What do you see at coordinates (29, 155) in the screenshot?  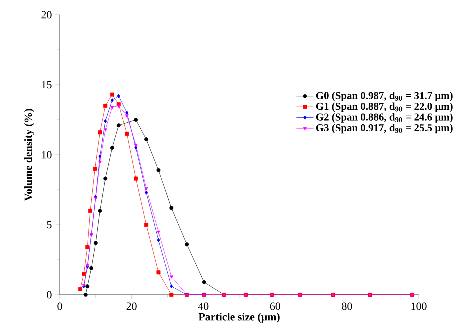 I see `y-axis-title: Volume density (%)` at bounding box center [29, 155].